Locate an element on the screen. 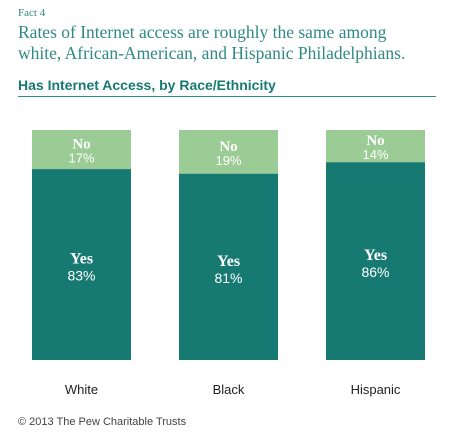 The height and width of the screenshot is (442, 453). yes-value-label: 86% is located at coordinates (375, 272).